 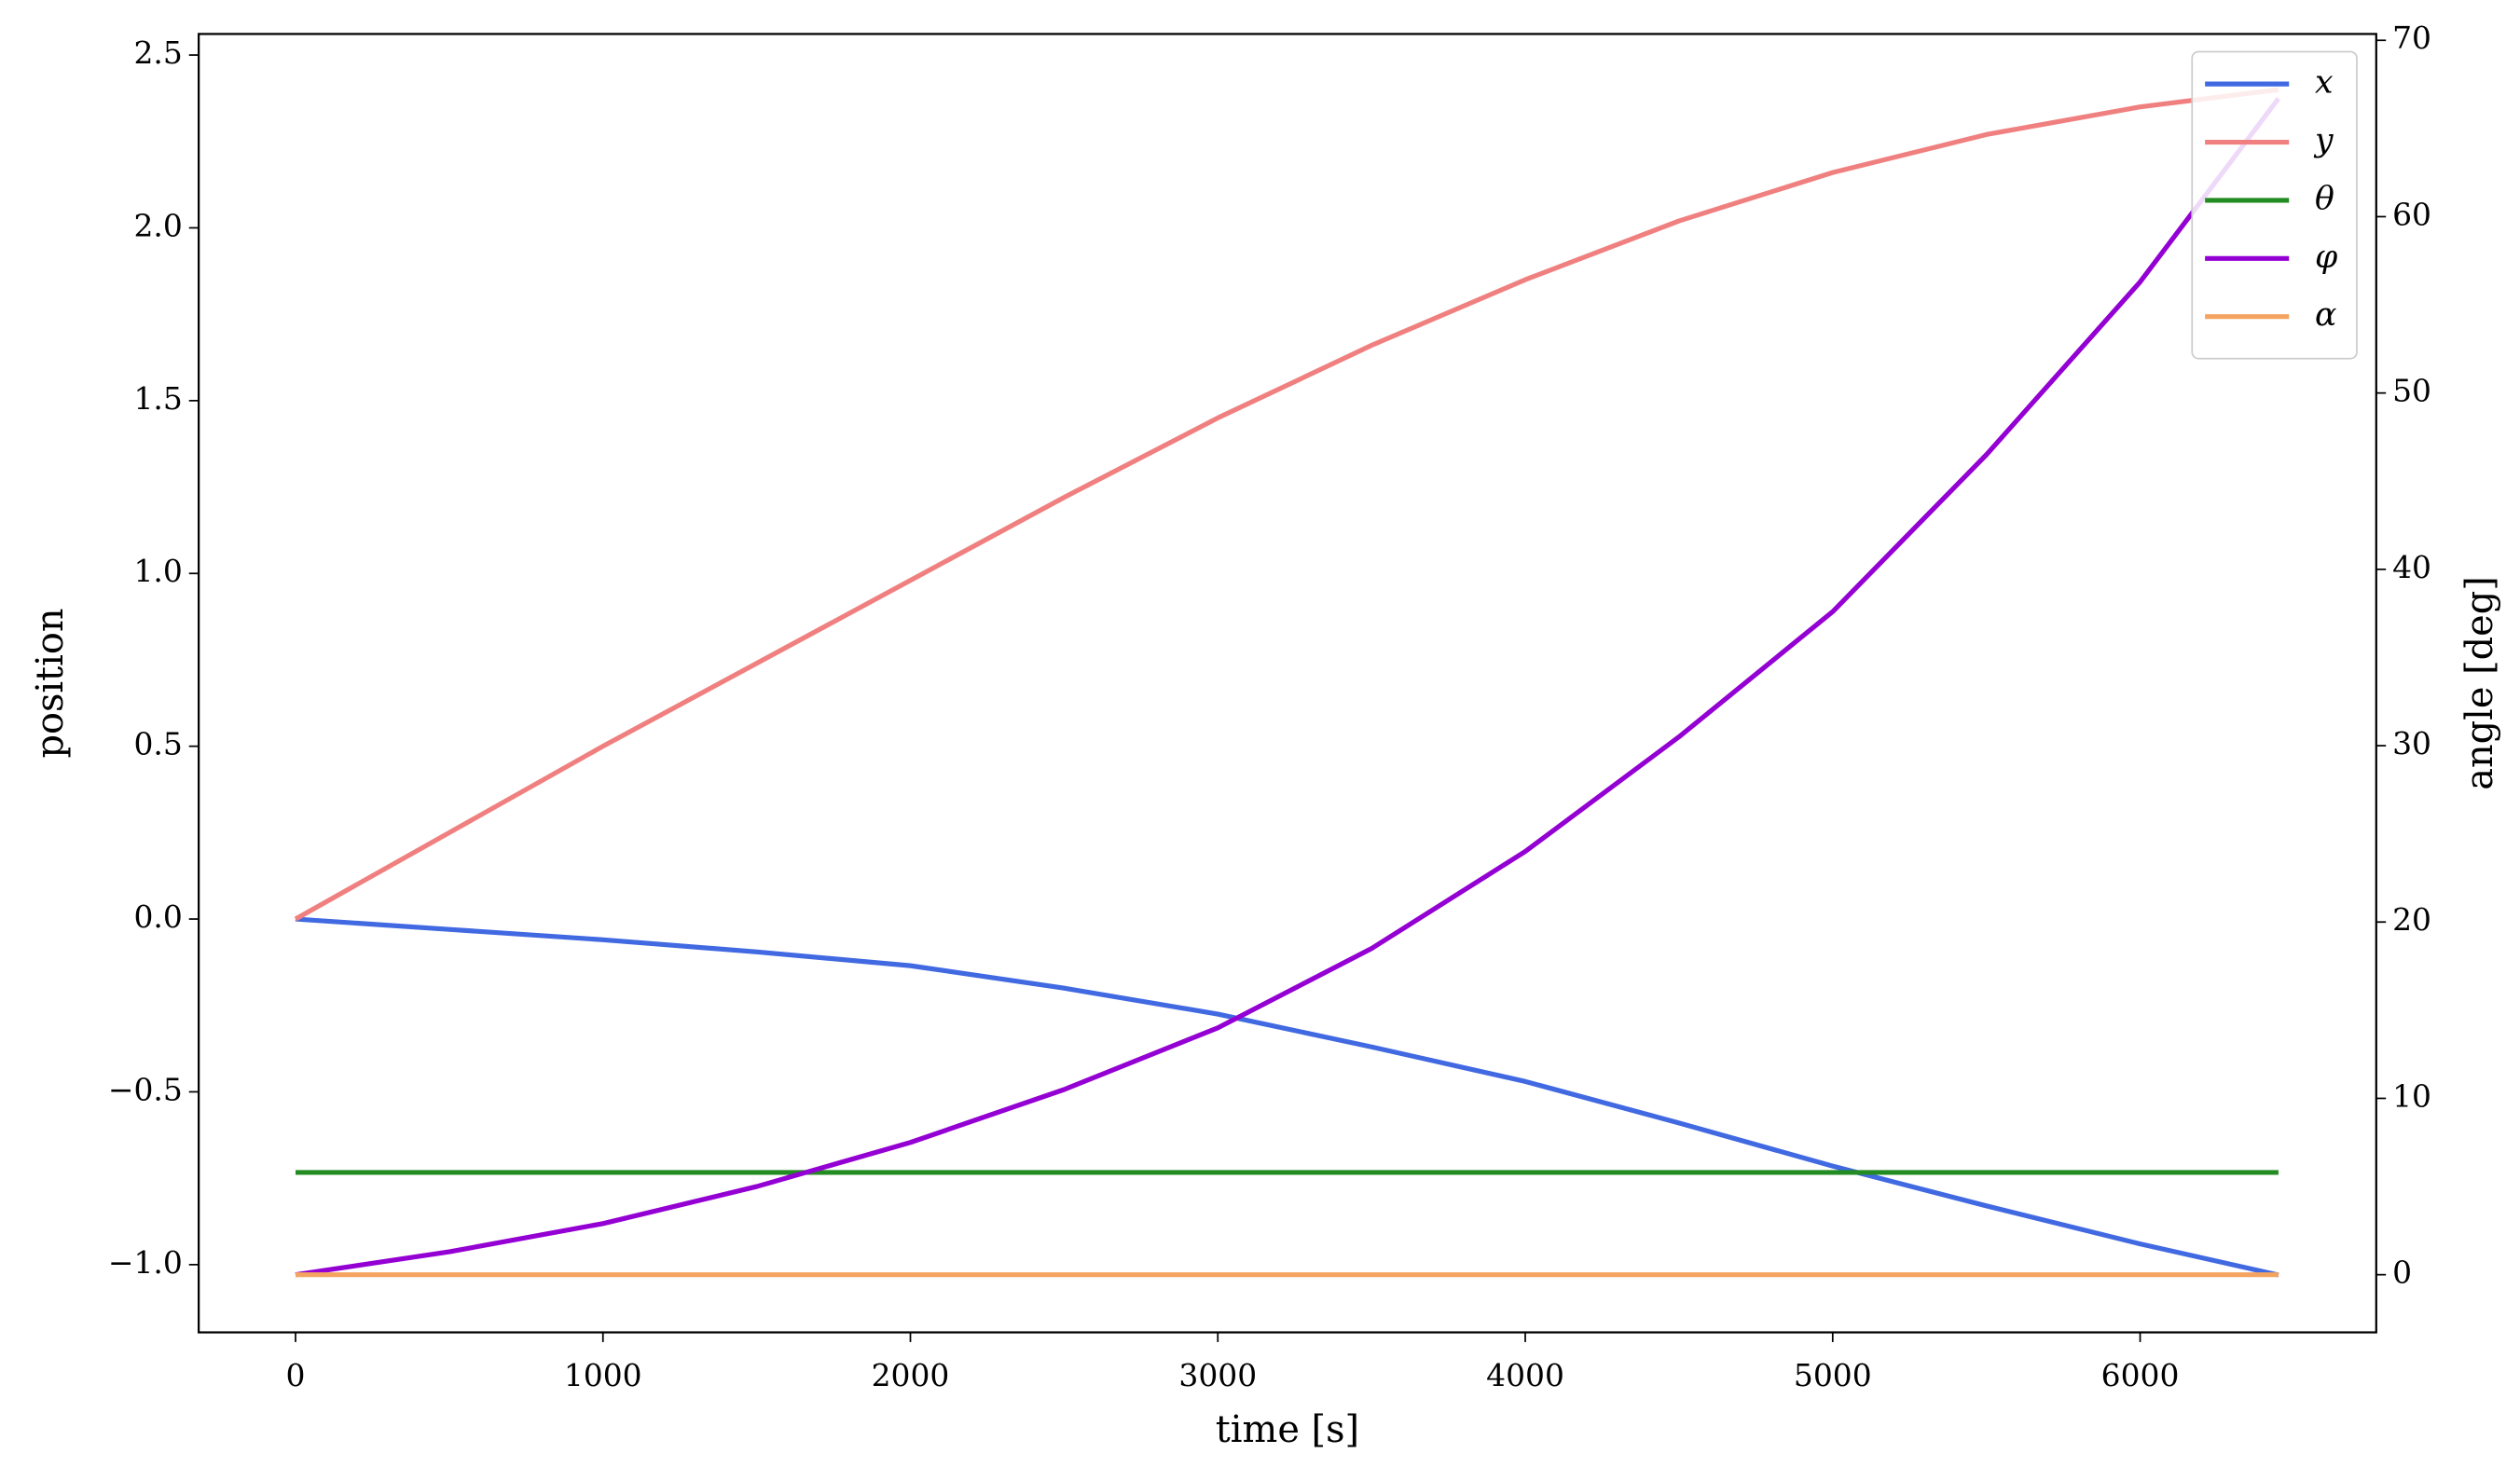 I want to click on legend-label: y, so click(x=2323, y=140).